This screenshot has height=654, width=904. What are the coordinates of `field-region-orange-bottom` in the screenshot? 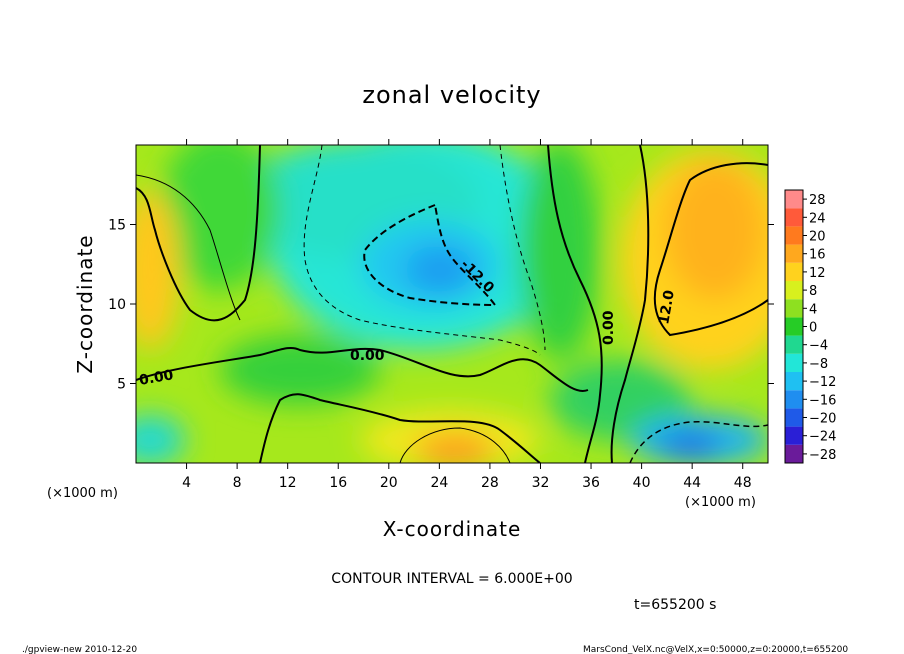 It's located at (455, 448).